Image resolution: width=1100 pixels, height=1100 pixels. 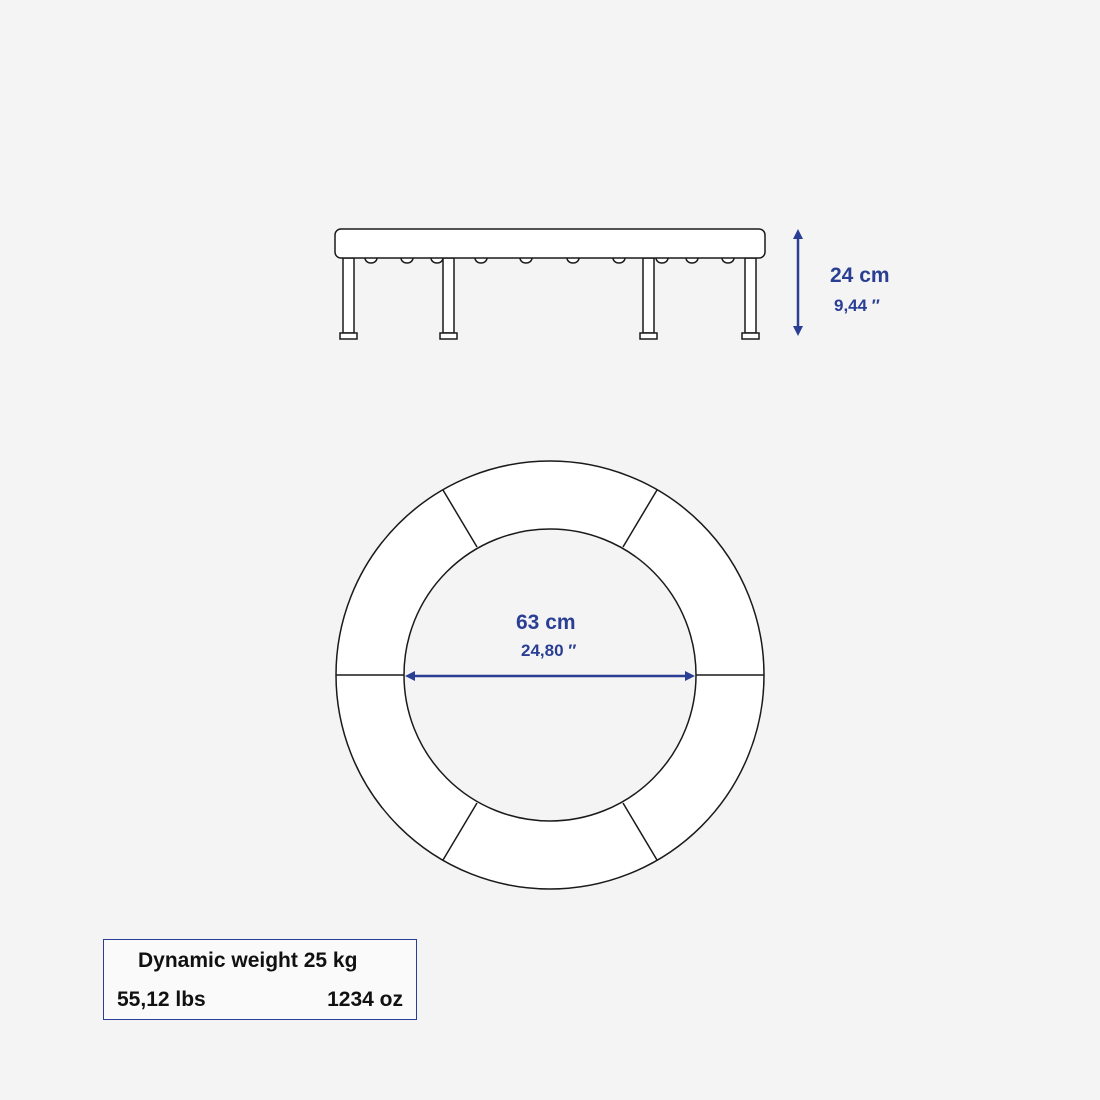 What do you see at coordinates (549, 260) in the screenshot?
I see `spring-bumps` at bounding box center [549, 260].